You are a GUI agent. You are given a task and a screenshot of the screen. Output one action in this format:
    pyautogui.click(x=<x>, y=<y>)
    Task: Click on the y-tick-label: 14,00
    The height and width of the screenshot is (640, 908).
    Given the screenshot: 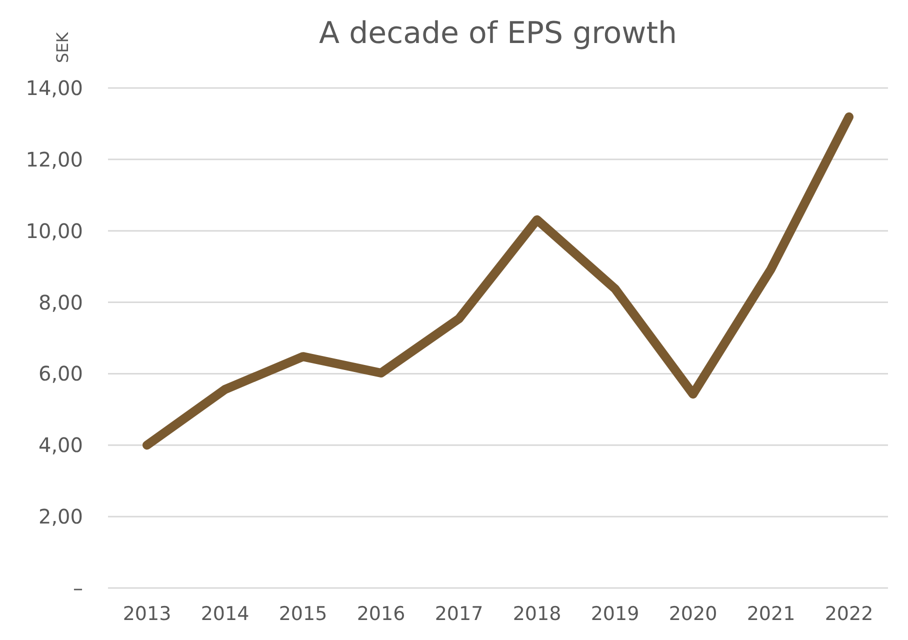 What is the action you would take?
    pyautogui.click(x=54, y=88)
    